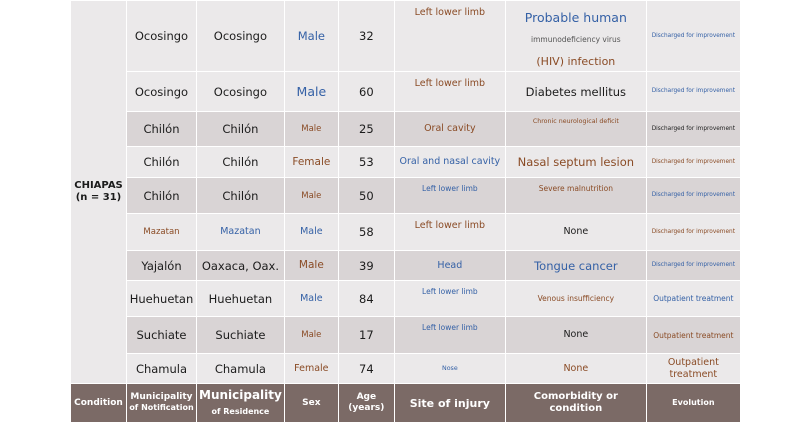 This screenshot has height=423, width=792. Describe the element at coordinates (240, 299) in the screenshot. I see `residence-cell: Huehuetan` at that location.